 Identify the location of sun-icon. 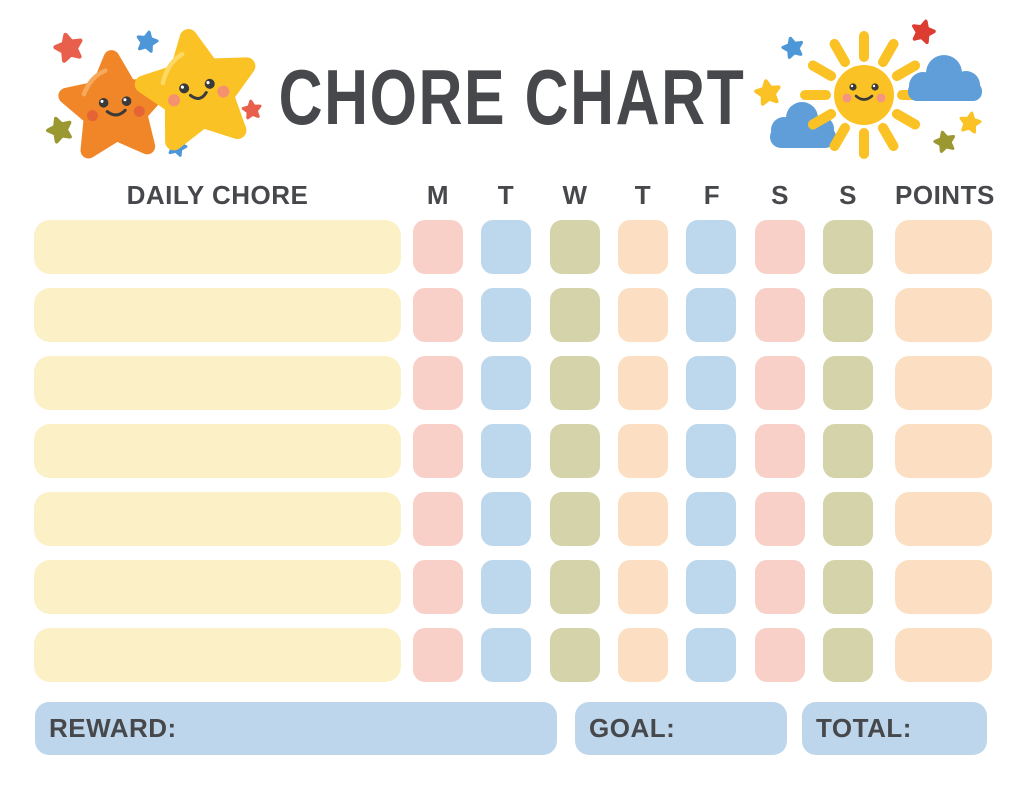
(864, 95).